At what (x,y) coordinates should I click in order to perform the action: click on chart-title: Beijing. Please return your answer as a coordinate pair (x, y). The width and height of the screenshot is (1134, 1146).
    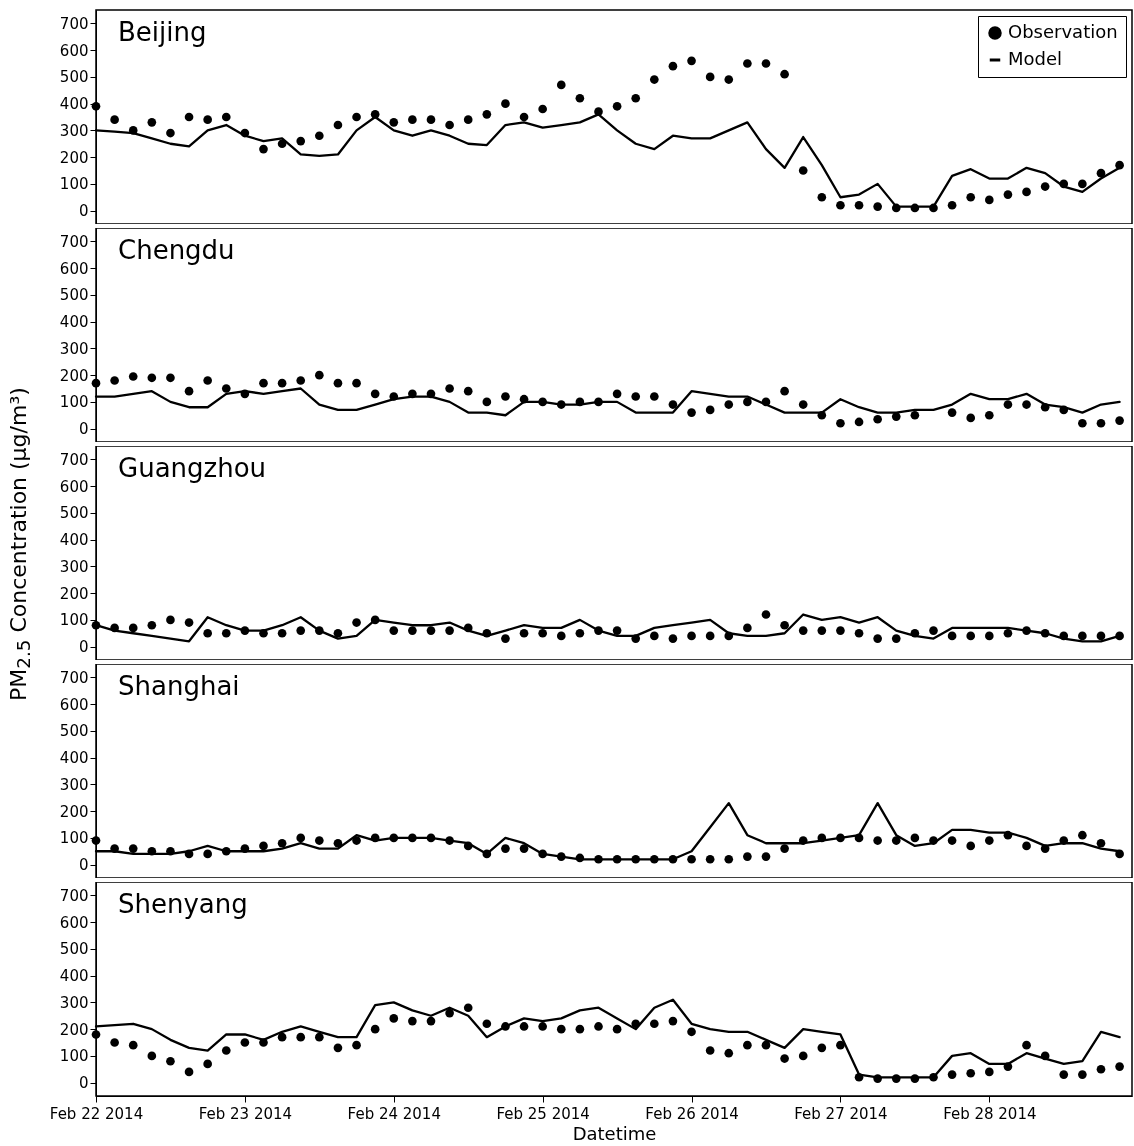
    Looking at the image, I should click on (162, 32).